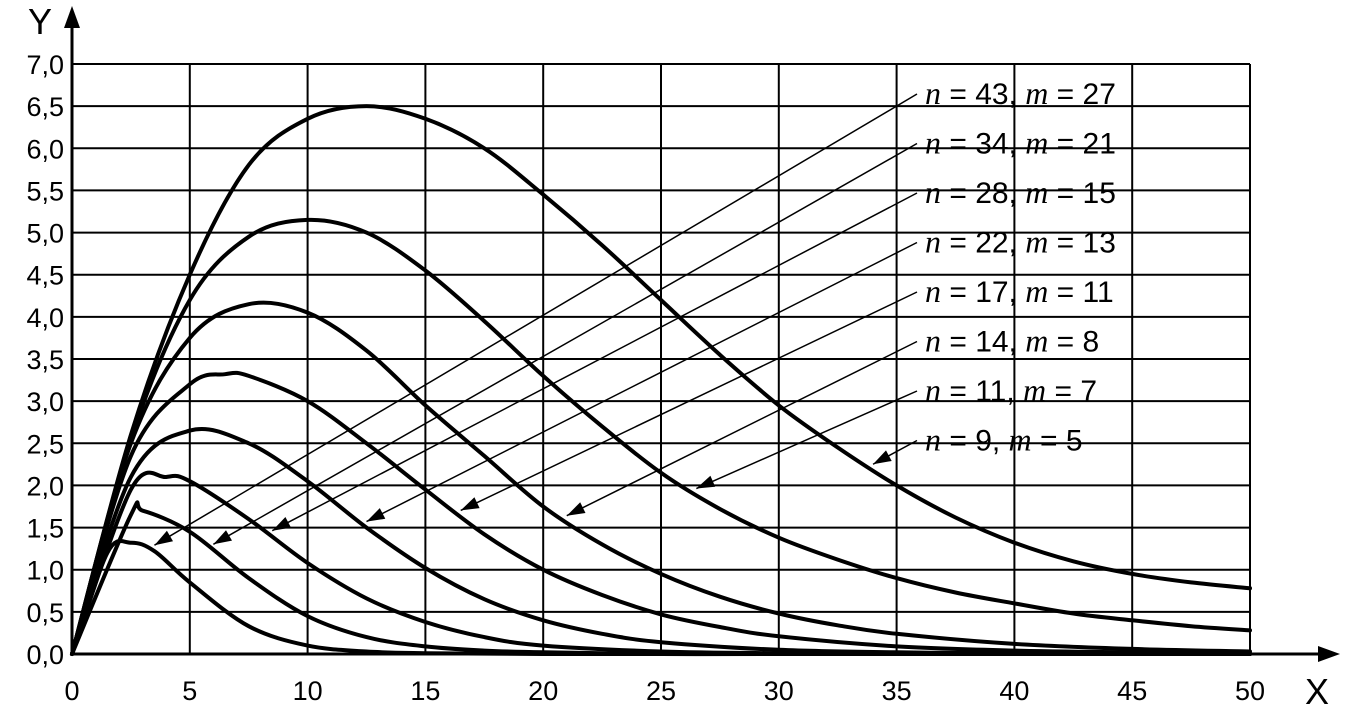  I want to click on legend-value-n: = 43,, so click(983, 94).